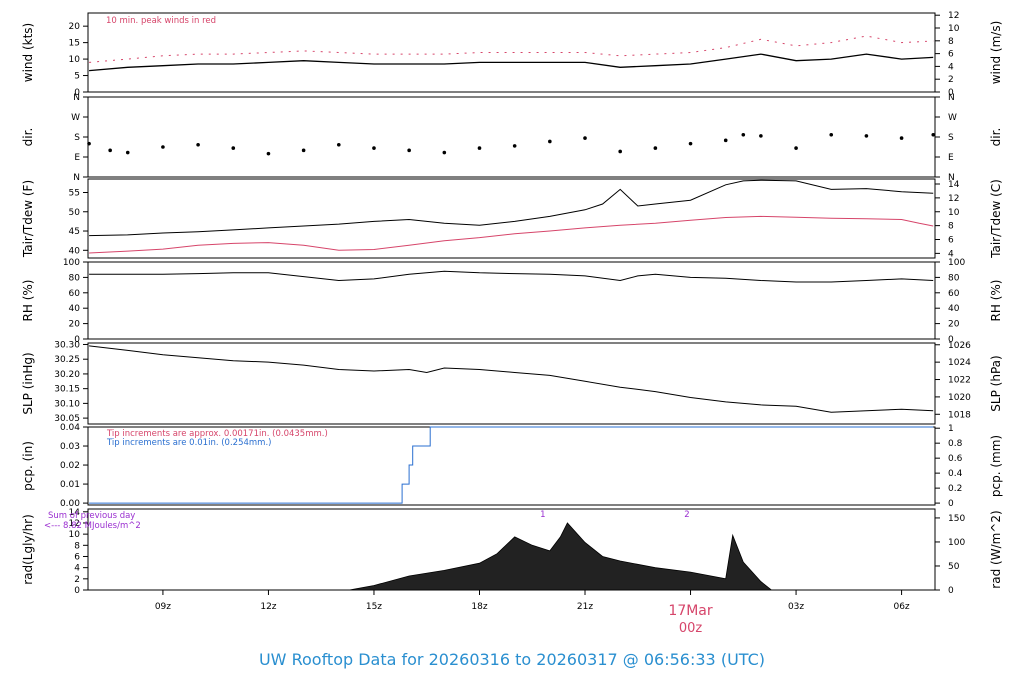 This screenshot has height=700, width=1024. What do you see at coordinates (996, 53) in the screenshot?
I see `right-axis-title-wind: wind (m/s)` at bounding box center [996, 53].